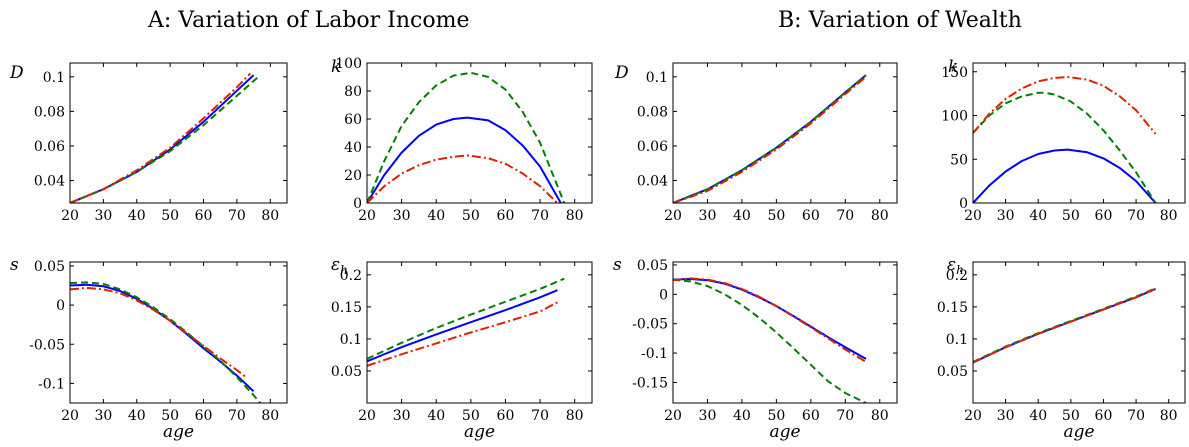 This screenshot has height=447, width=1189. Describe the element at coordinates (652, 112) in the screenshot. I see `y-tick-label: 0.08` at that location.